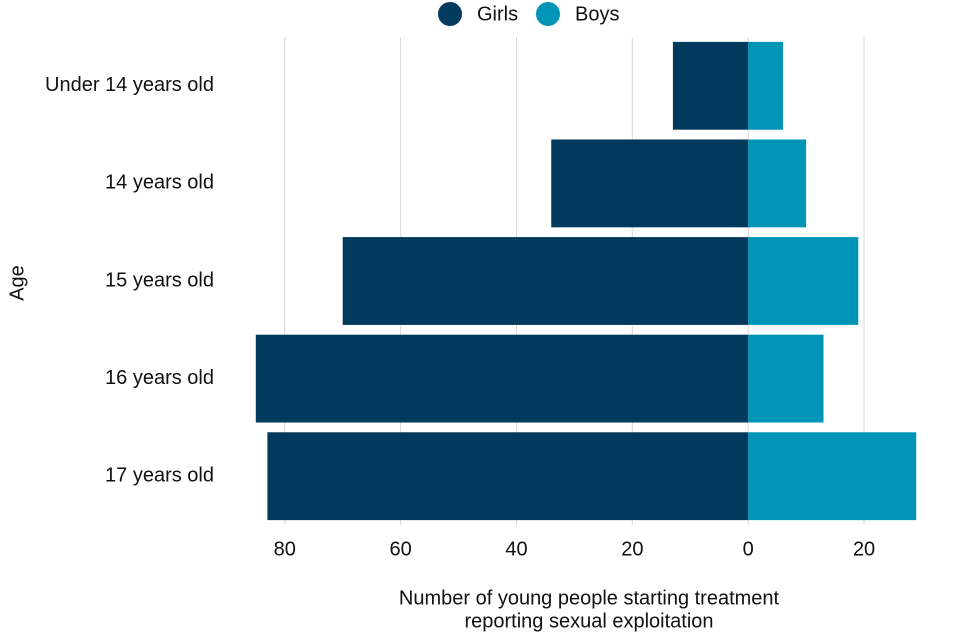 The image size is (960, 640). What do you see at coordinates (159, 280) in the screenshot?
I see `y-tick-label: 15 years old` at bounding box center [159, 280].